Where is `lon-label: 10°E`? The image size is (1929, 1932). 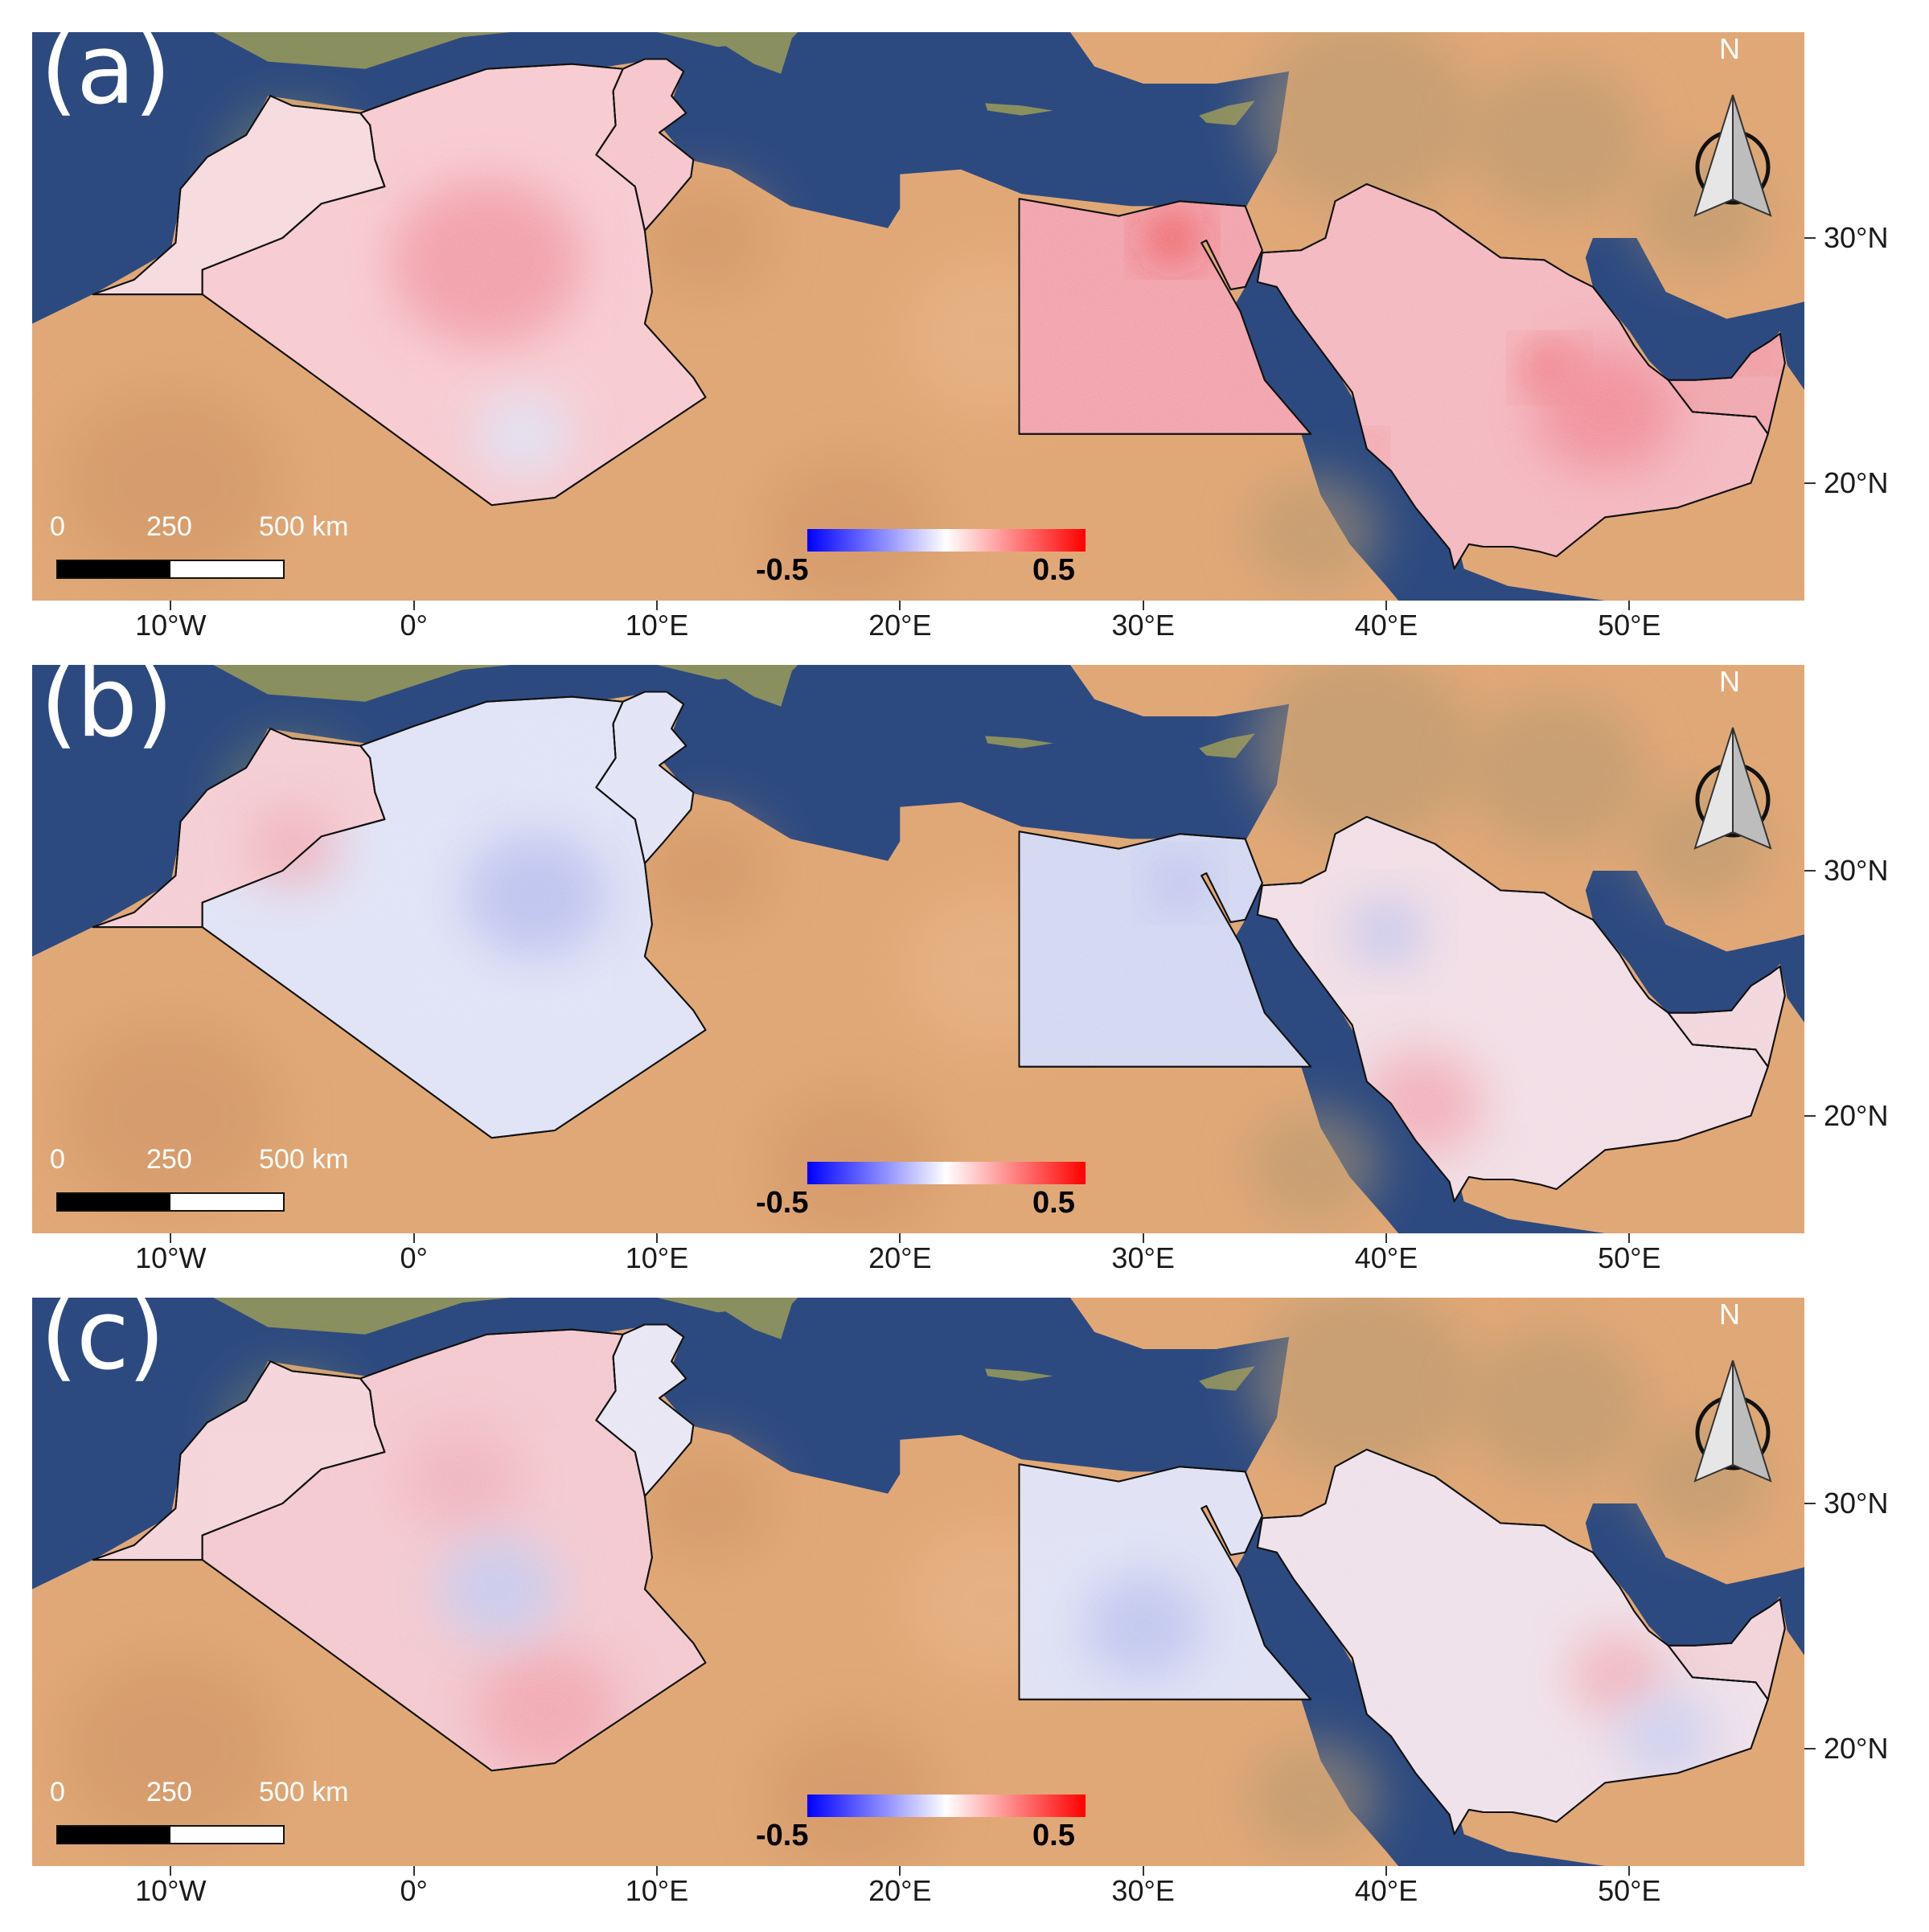 lon-label: 10°E is located at coordinates (657, 1890).